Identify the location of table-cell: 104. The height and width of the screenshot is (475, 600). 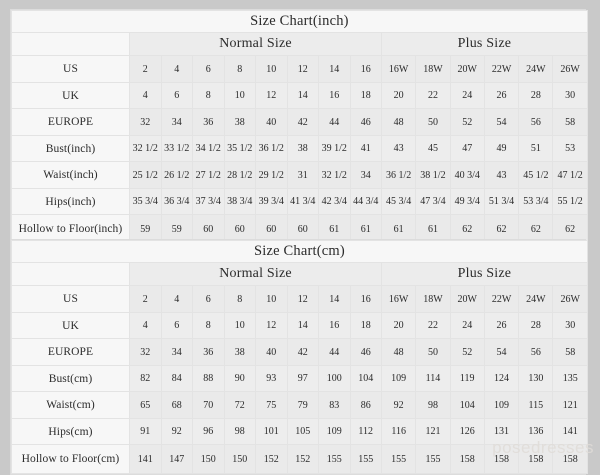
(365, 378).